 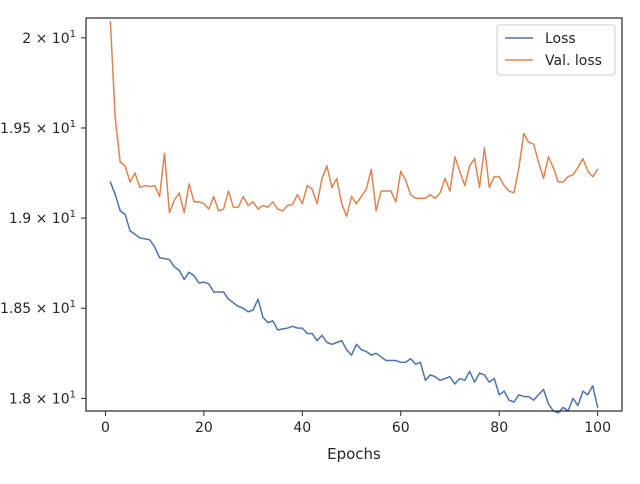 I want to click on x-tick-label: 80, so click(x=499, y=428).